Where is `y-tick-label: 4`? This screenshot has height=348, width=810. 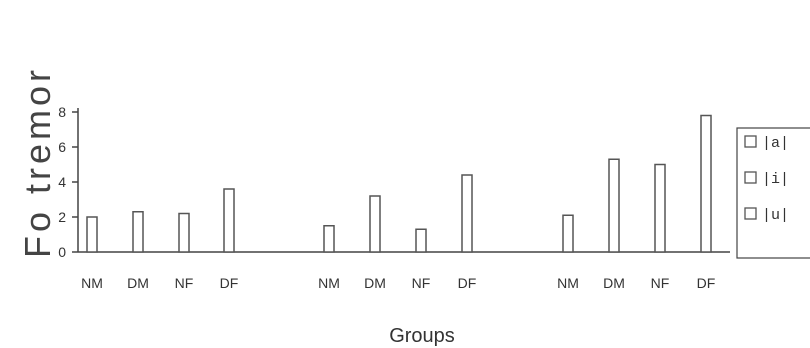
y-tick-label: 4 is located at coordinates (62, 182).